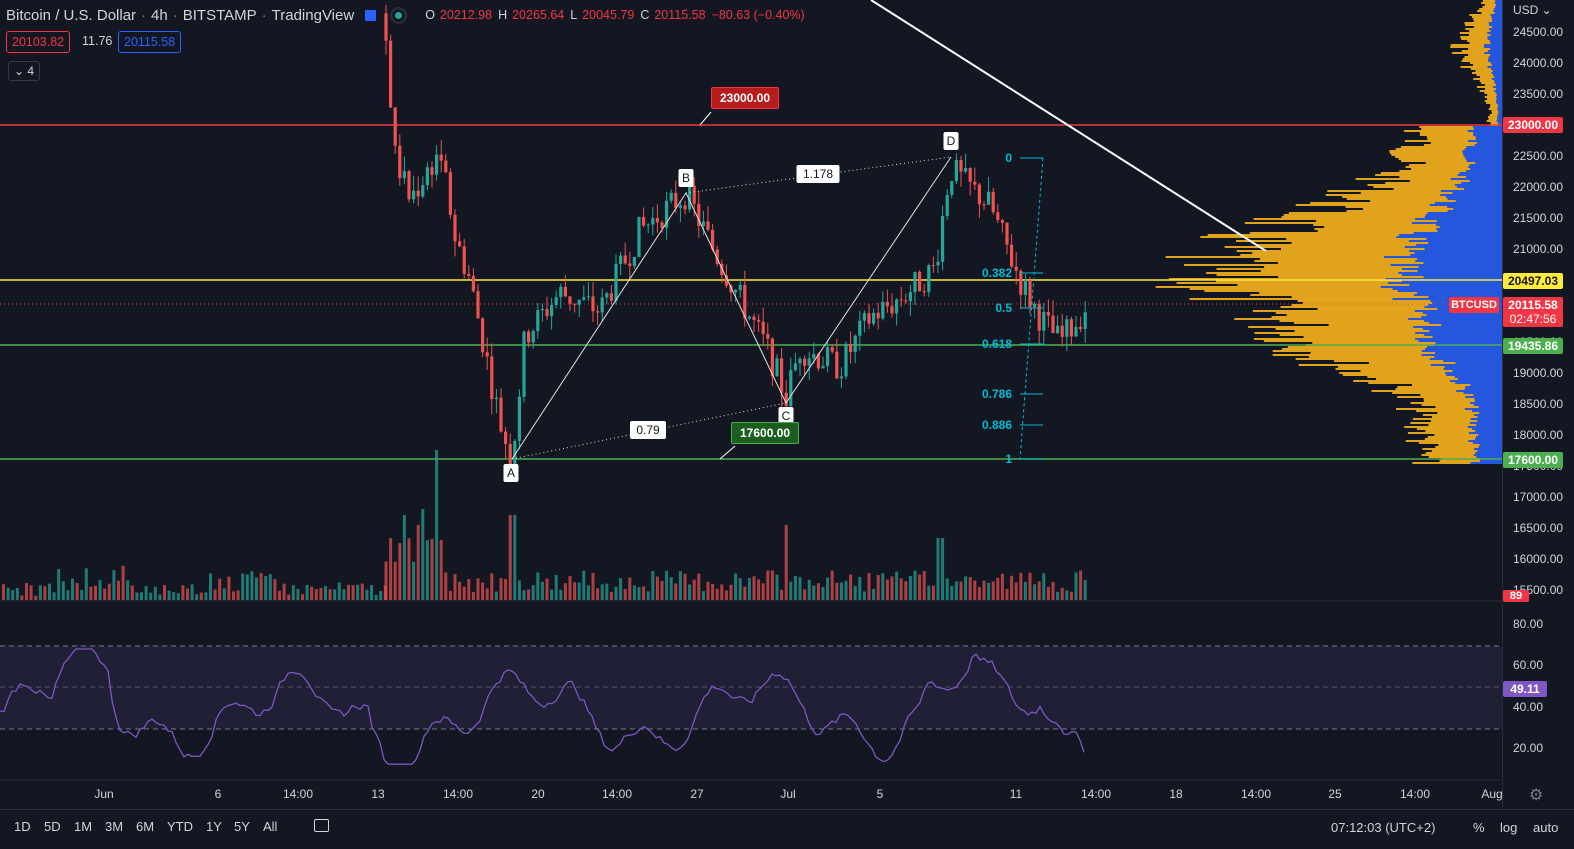  I want to click on point-a-label: A, so click(511, 473).